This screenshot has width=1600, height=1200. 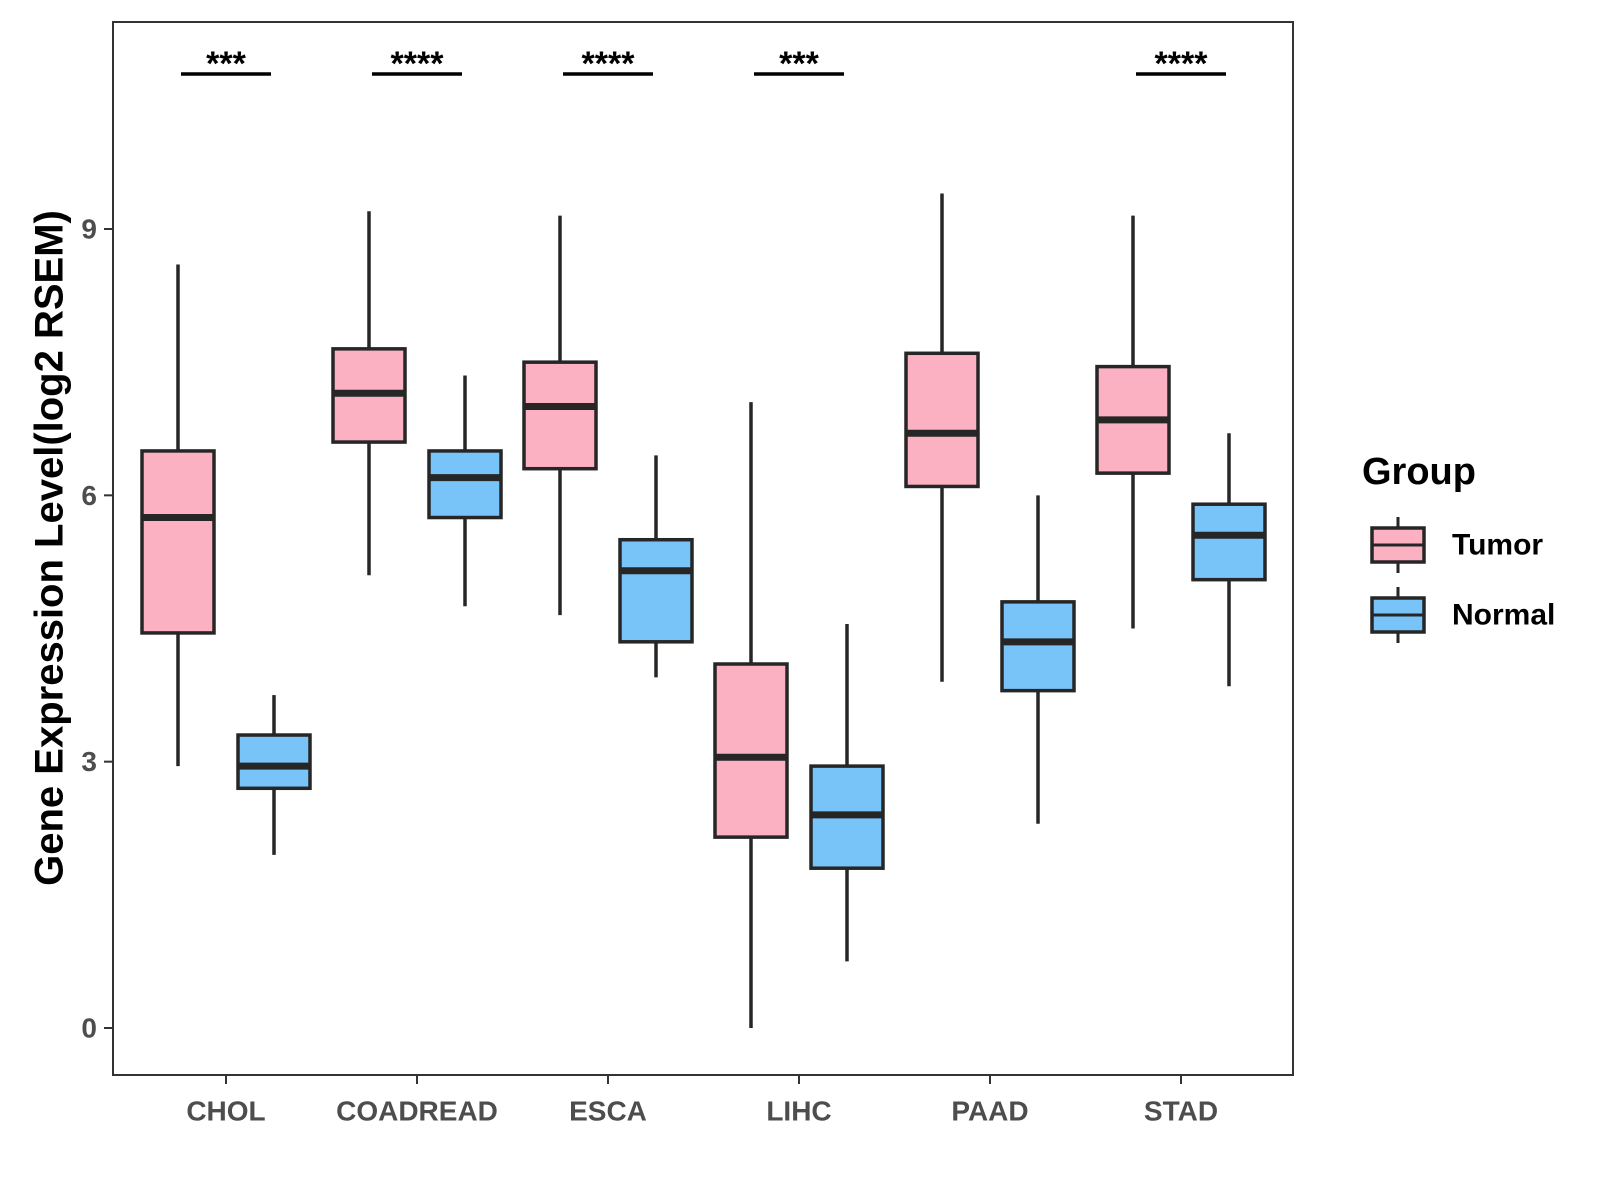 What do you see at coordinates (1462, 580) in the screenshot?
I see `legend-items: Tumor Normal` at bounding box center [1462, 580].